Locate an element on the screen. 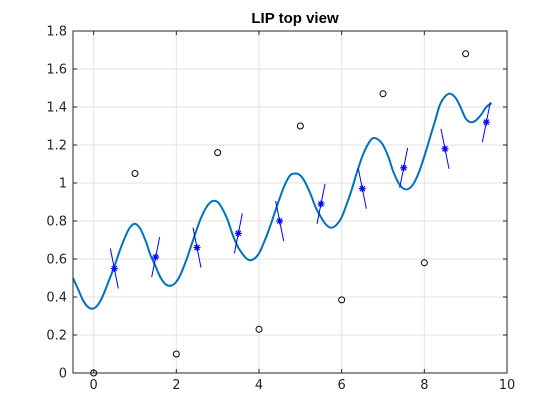 Image resolution: width=560 pixels, height=420 pixels. x-tick-labels: 0 2 4 6 8 10 is located at coordinates (303, 385).